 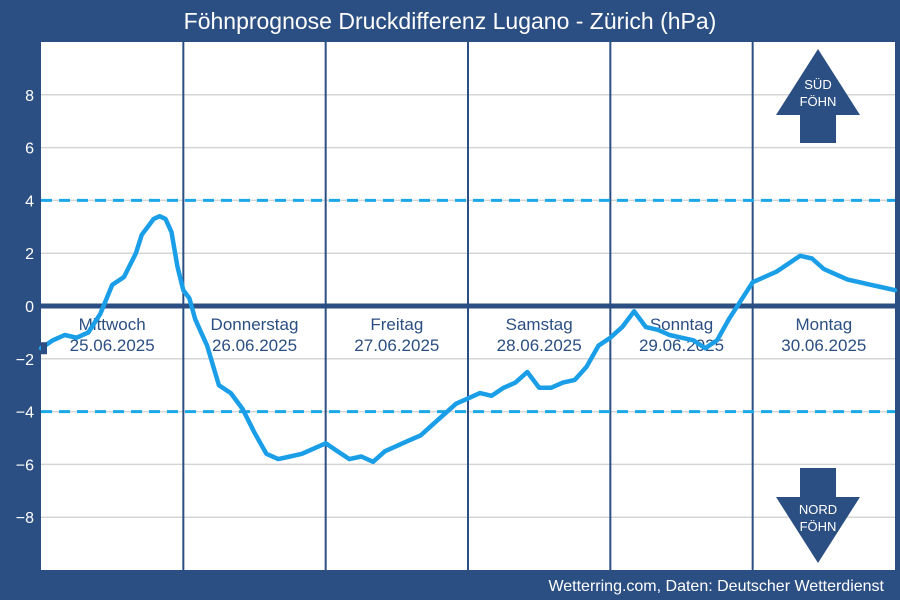 I want to click on nord-arrow-label: NORD, so click(x=818, y=509).